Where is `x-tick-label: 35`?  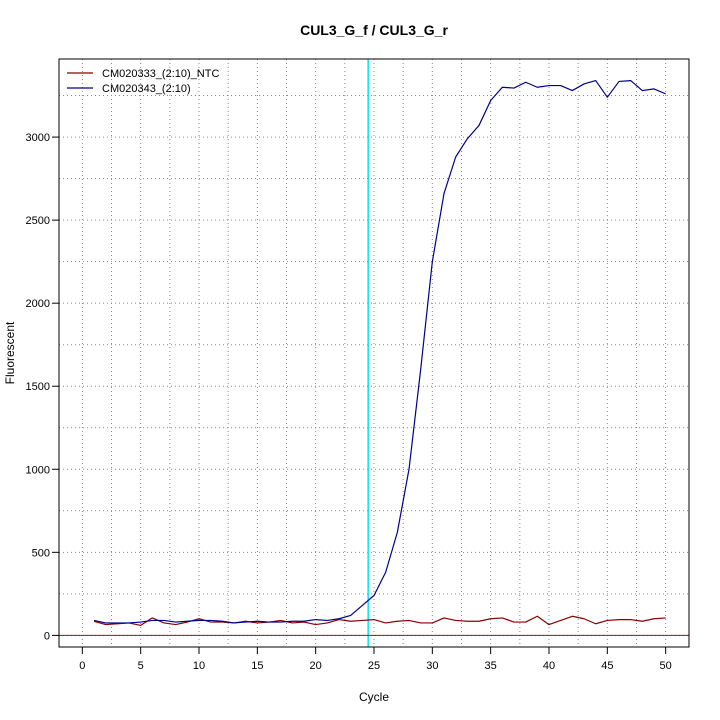
x-tick-label: 35 is located at coordinates (491, 666).